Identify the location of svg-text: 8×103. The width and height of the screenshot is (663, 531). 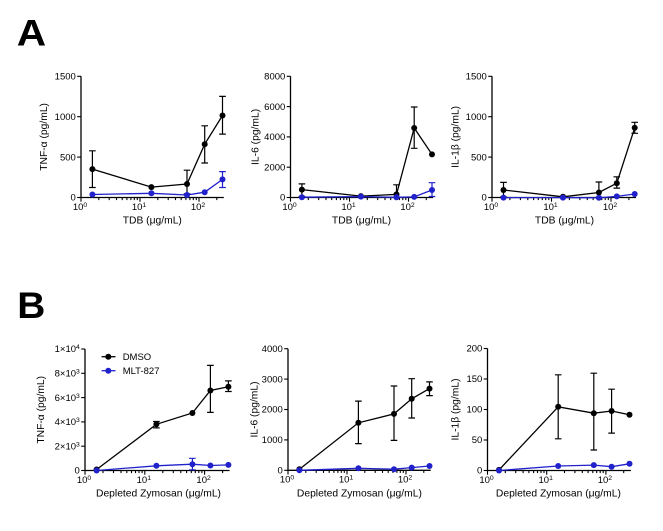
(67, 374).